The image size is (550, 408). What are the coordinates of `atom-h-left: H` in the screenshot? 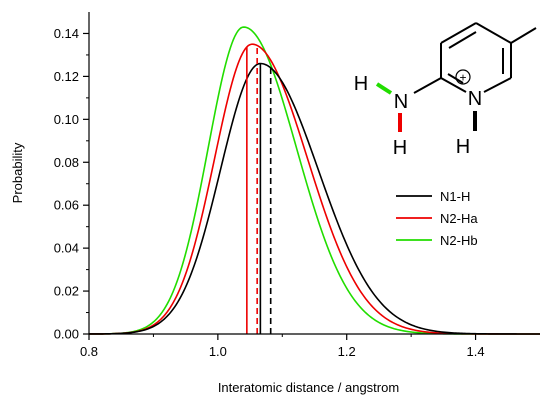 It's located at (361, 84).